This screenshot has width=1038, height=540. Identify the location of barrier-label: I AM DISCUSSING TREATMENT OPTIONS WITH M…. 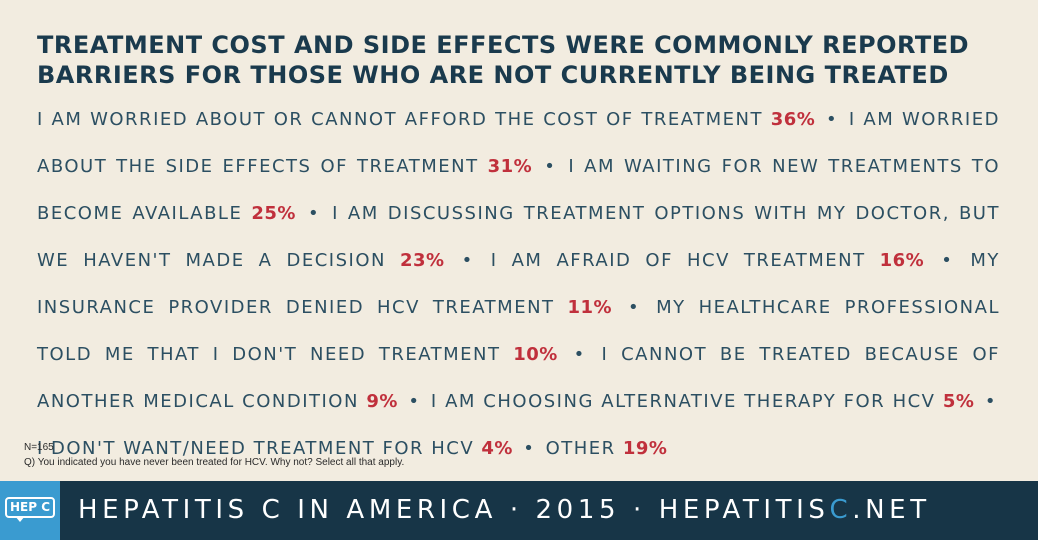
(518, 237).